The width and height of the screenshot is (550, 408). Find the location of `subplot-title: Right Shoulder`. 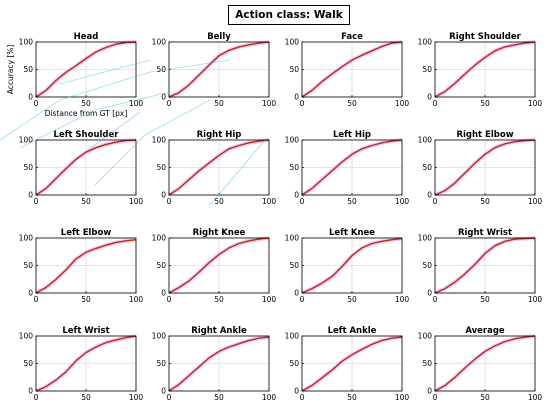

subplot-title: Right Shoulder is located at coordinates (485, 37).